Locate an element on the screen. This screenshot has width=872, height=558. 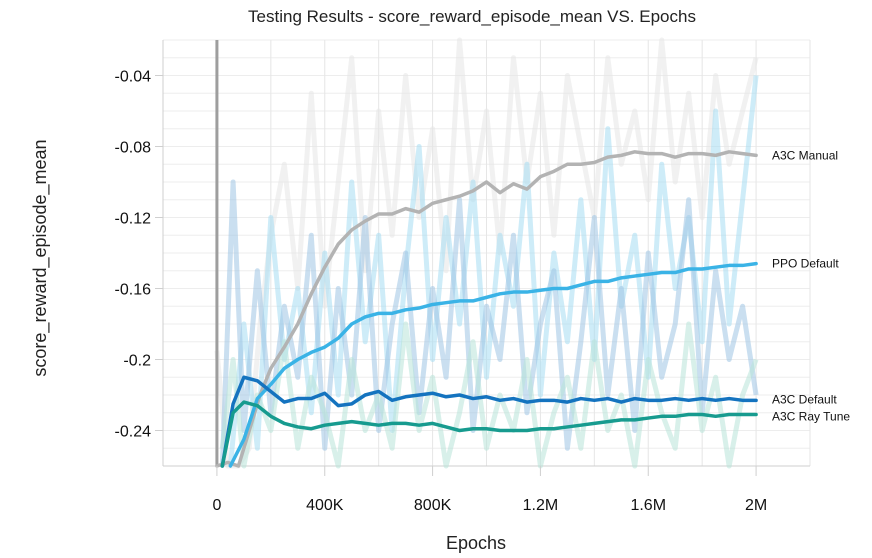
series-label-a3c-ray-tune: A3C Ray Tune is located at coordinates (811, 417).